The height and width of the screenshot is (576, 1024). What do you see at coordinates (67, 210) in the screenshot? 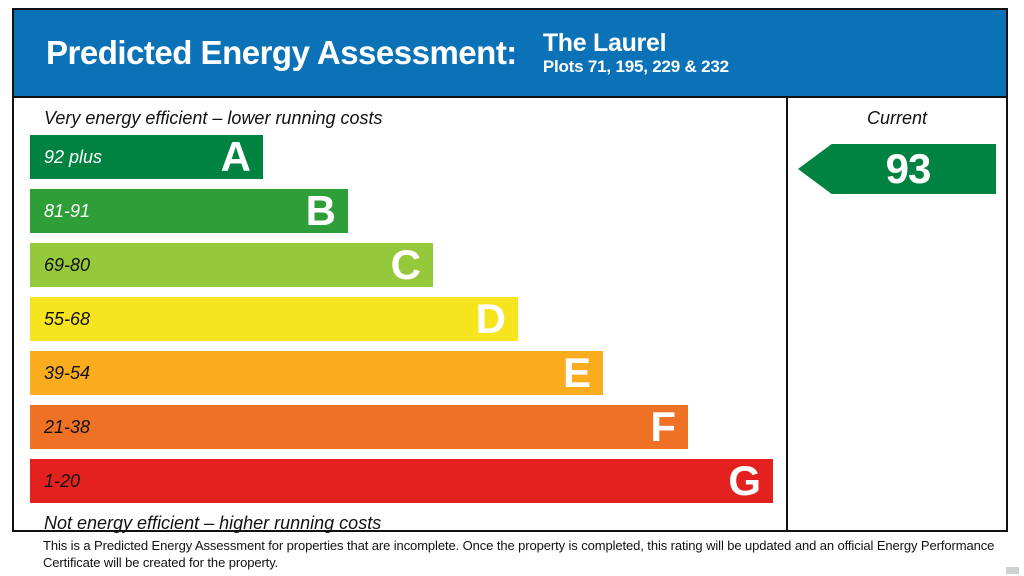
I see `band-range-label: 81-91` at bounding box center [67, 210].